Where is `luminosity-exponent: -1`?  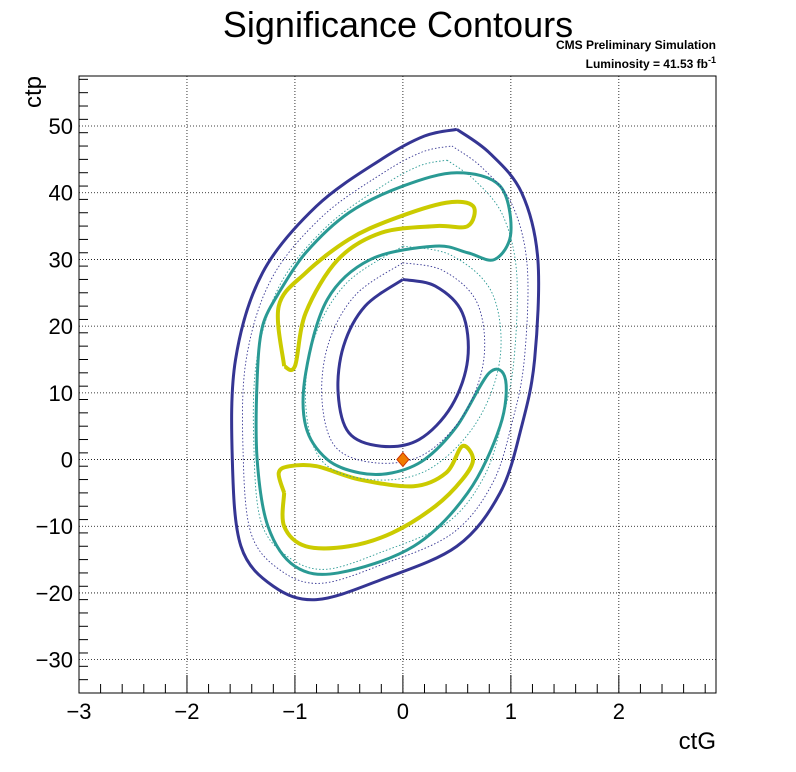 luminosity-exponent: -1 is located at coordinates (711, 60).